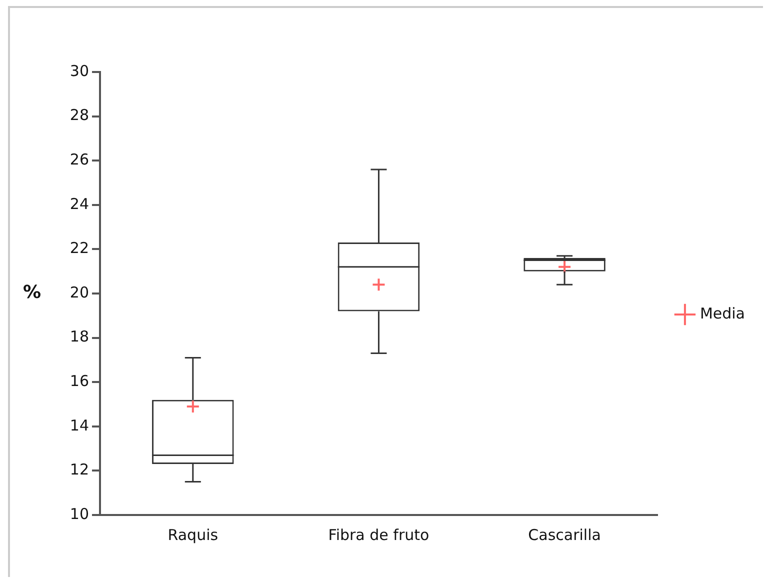 The width and height of the screenshot is (765, 579). Describe the element at coordinates (79, 292) in the screenshot. I see `y-tick-label: 20` at that location.